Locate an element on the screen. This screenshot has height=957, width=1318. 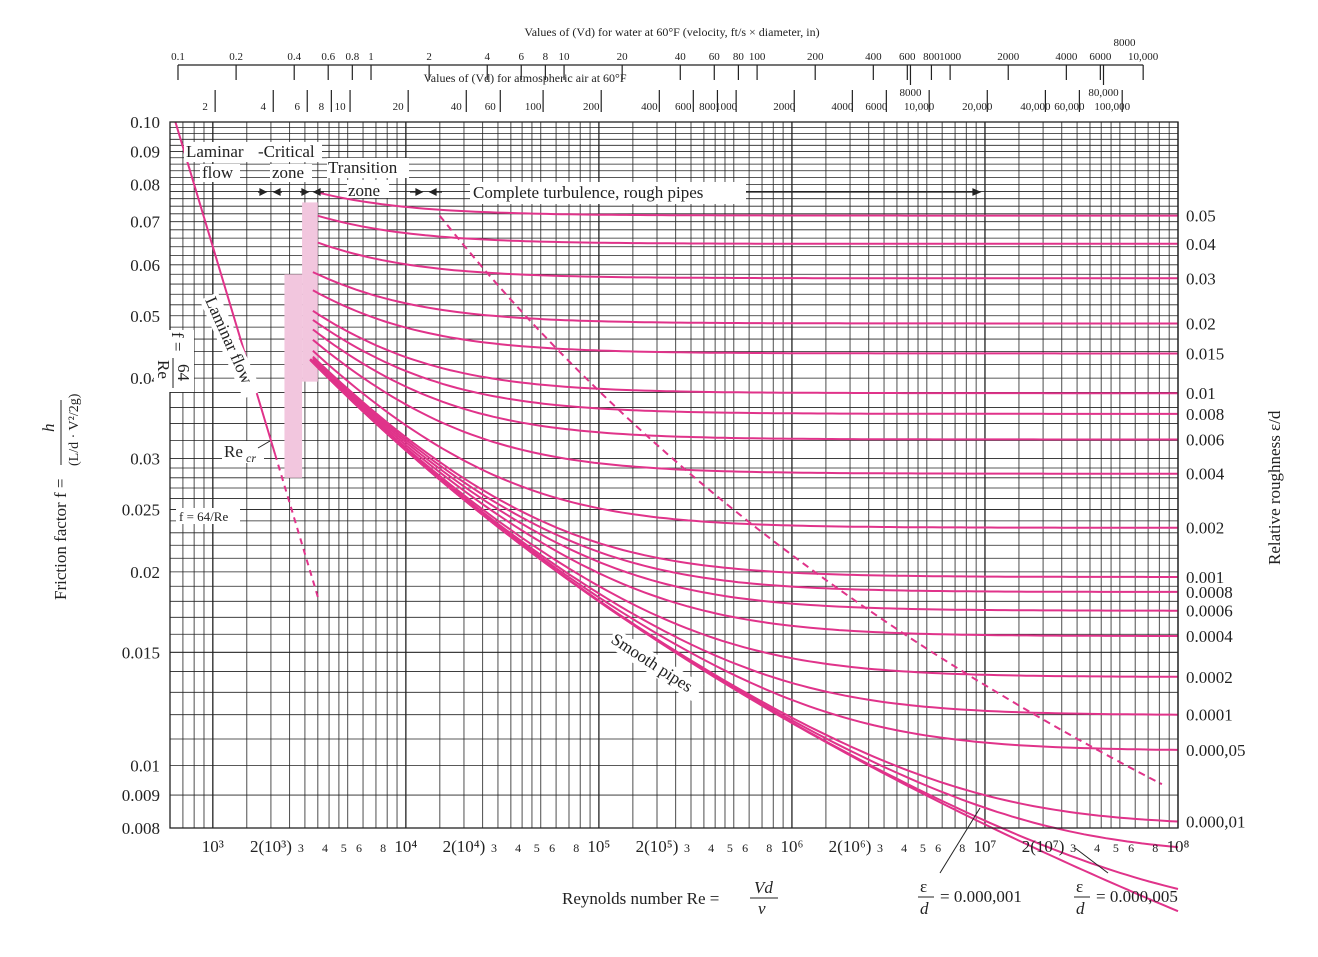
air-axis-label: 100,000 is located at coordinates (1112, 107).